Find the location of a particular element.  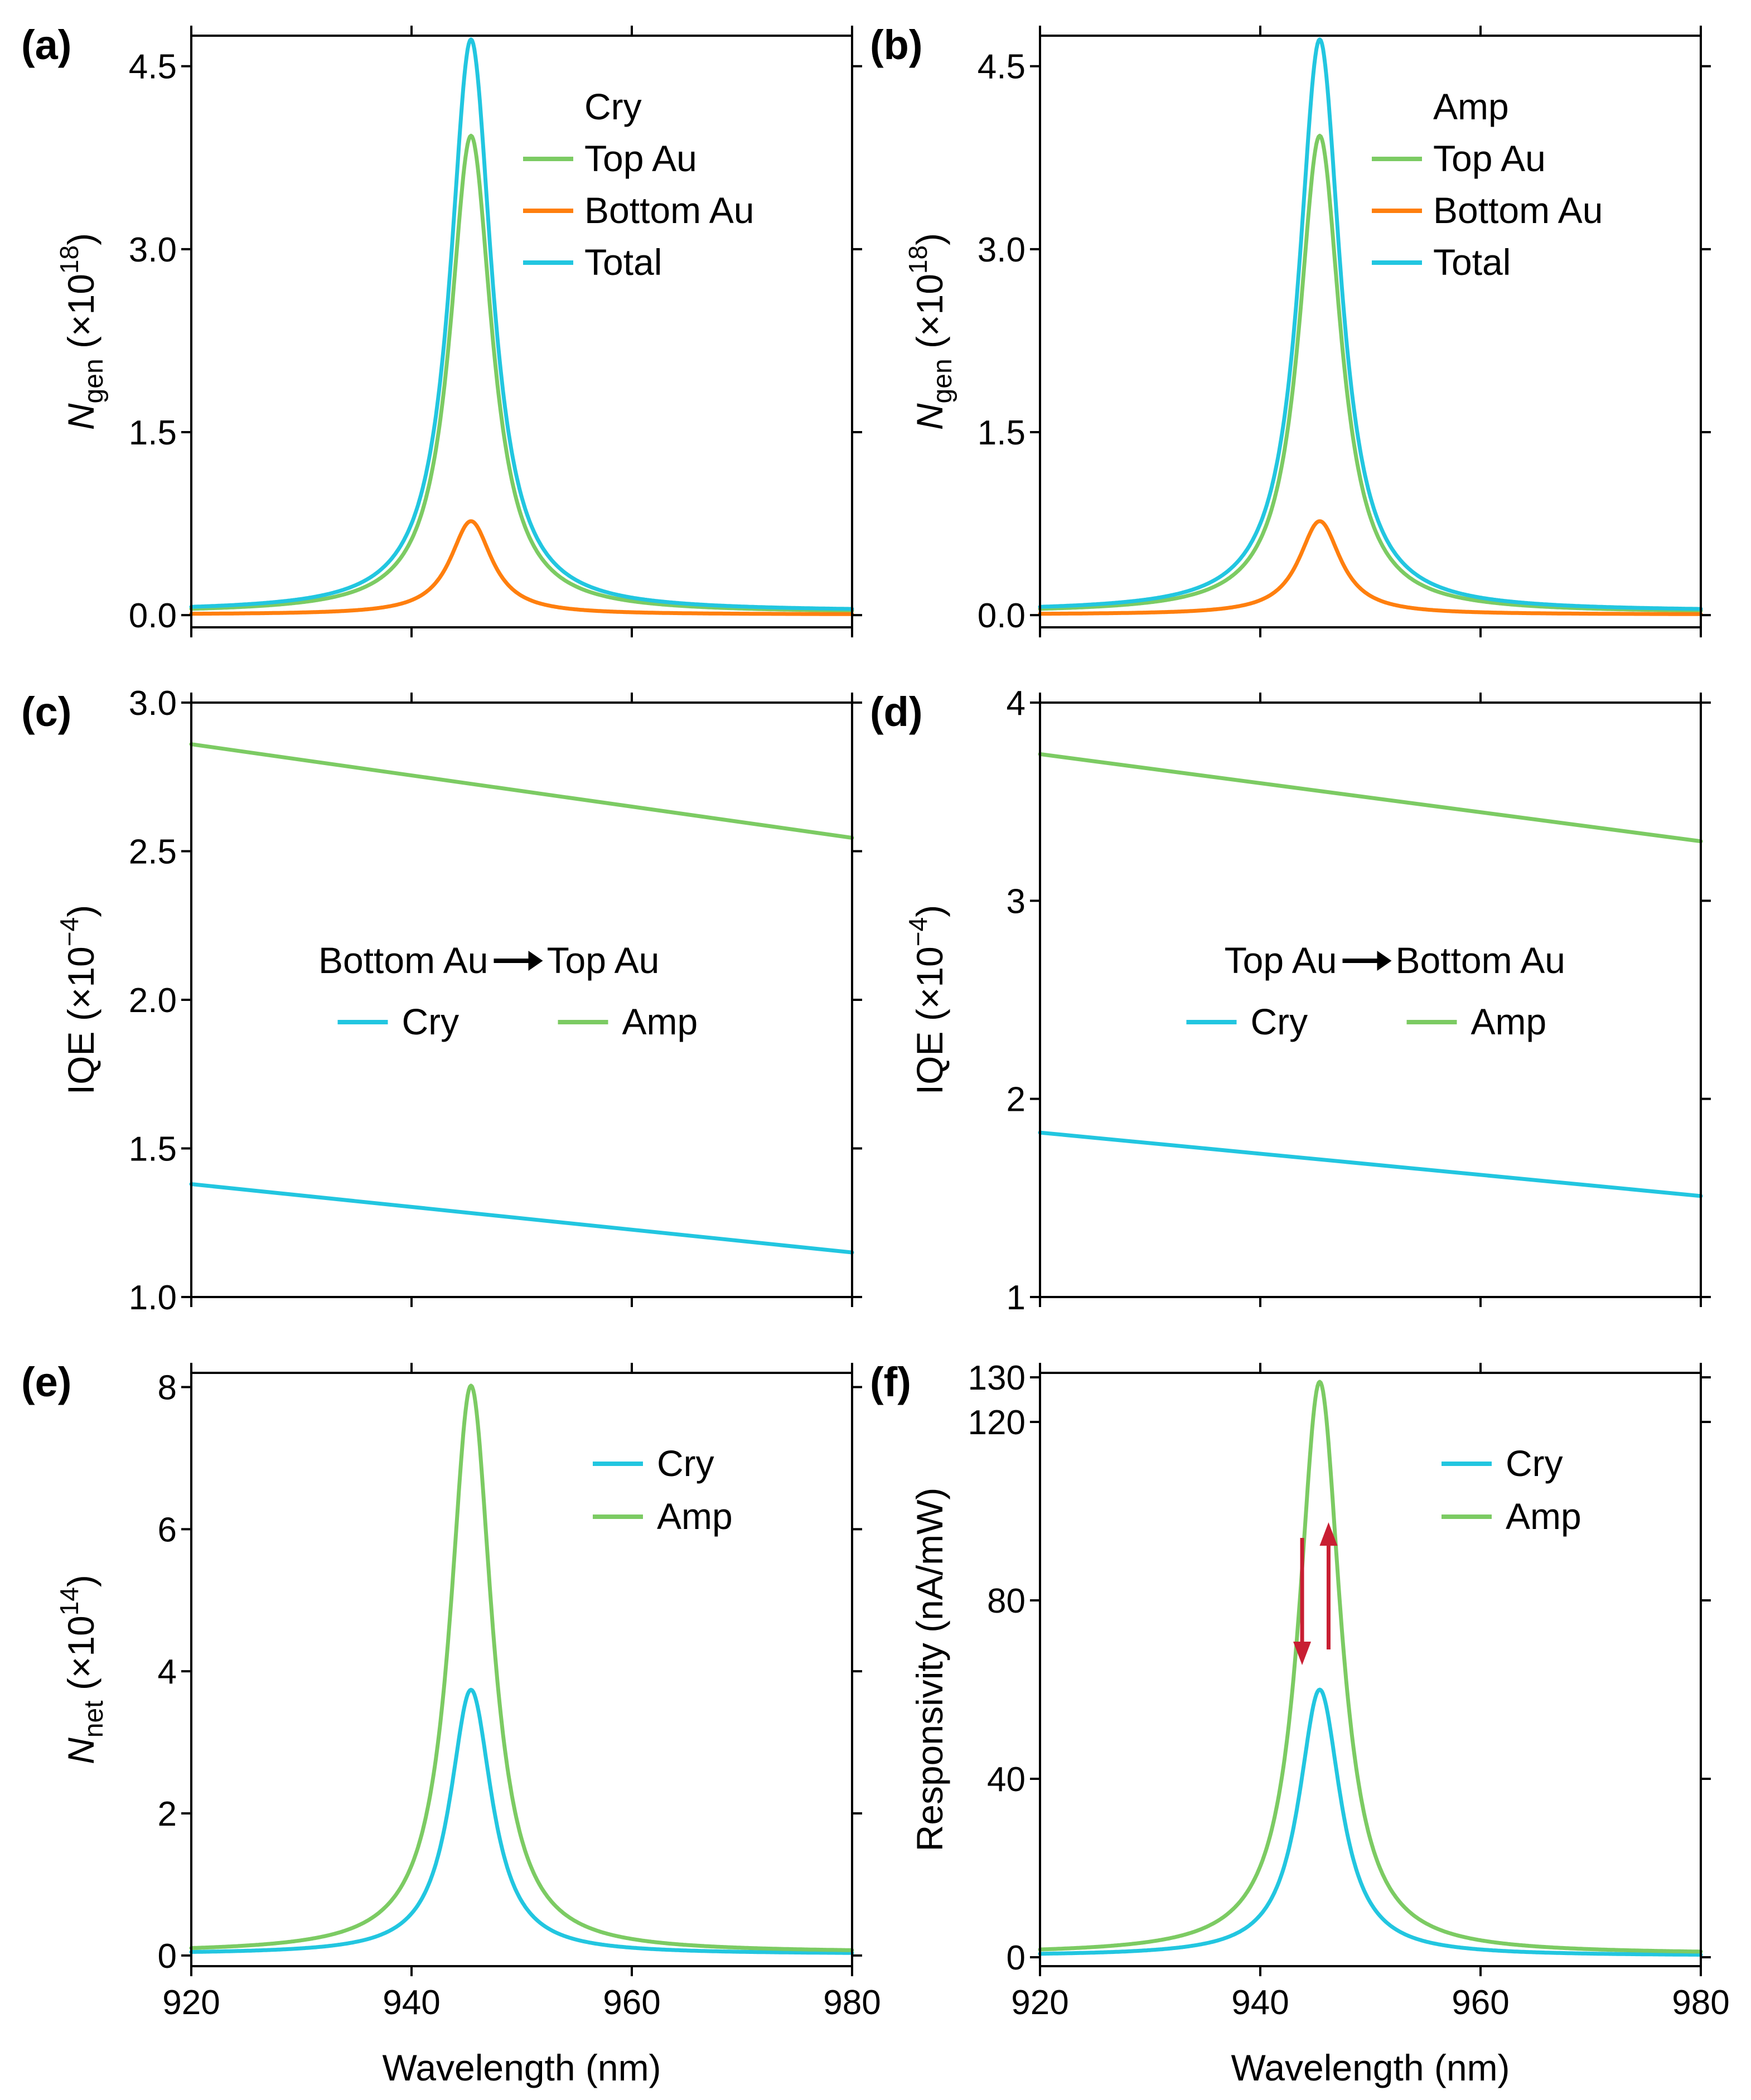

y-tick-label: 6 is located at coordinates (167, 1530).